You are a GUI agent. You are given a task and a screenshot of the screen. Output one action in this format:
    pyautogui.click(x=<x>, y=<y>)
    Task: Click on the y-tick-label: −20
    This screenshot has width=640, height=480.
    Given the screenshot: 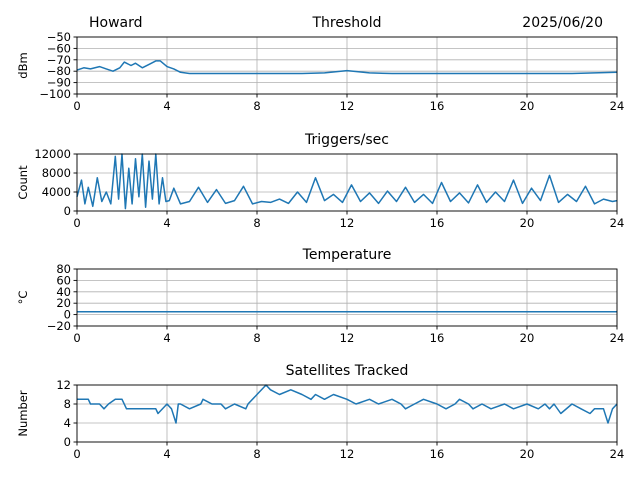 What is the action you would take?
    pyautogui.click(x=59, y=326)
    